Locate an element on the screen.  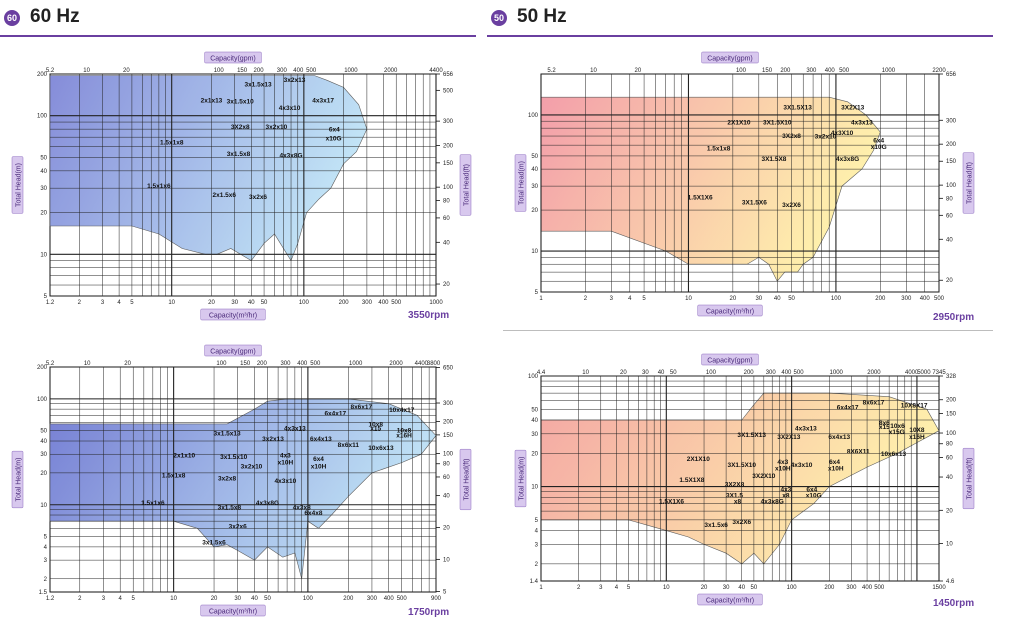
axis-title-text: Total Head(ft) is located at coordinates (467, 479).